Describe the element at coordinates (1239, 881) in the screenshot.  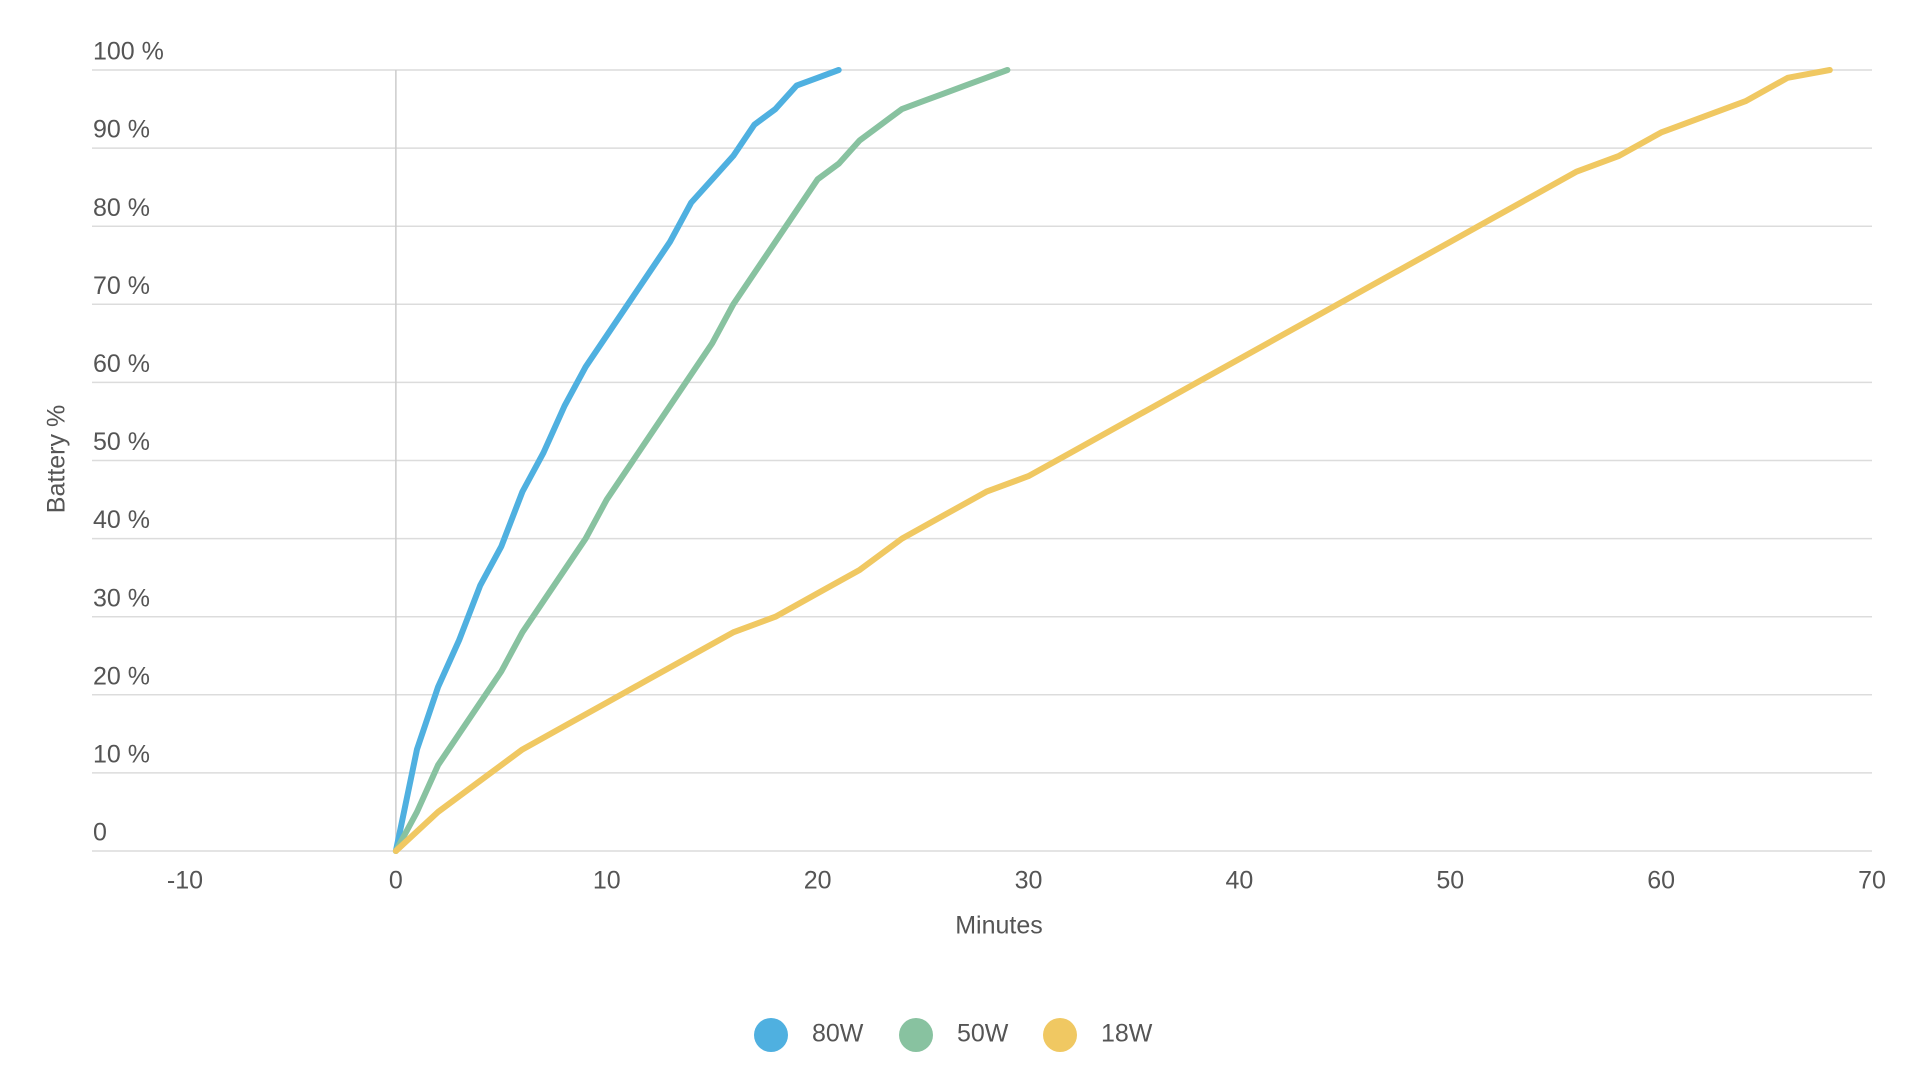
I see `x-tick-label: 40` at that location.